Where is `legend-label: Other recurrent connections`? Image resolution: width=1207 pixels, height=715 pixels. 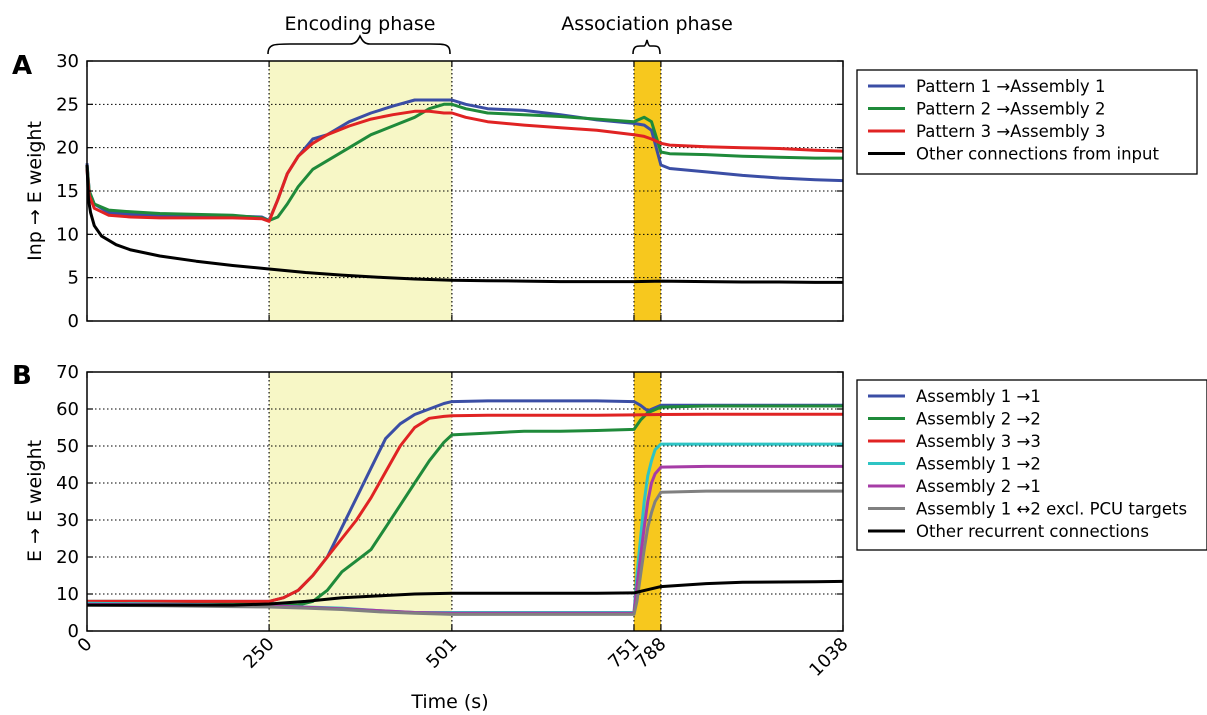 legend-label: Other recurrent connections is located at coordinates (1032, 531).